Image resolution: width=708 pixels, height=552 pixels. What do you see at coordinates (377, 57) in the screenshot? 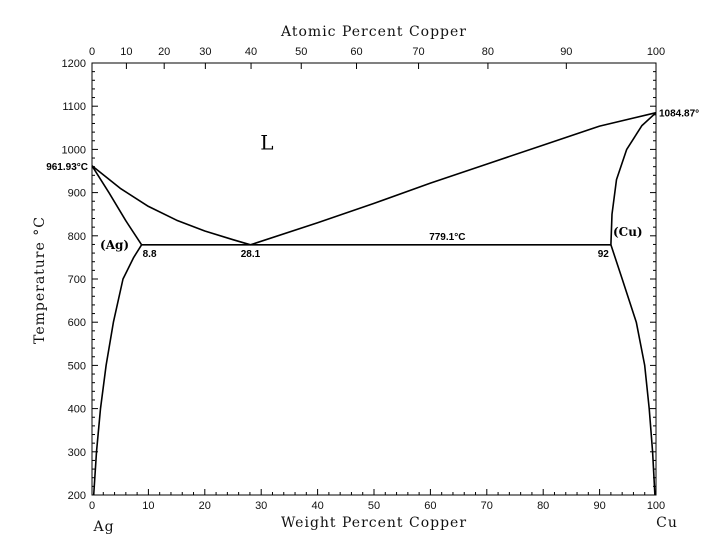
I see `x-axis-top: 0 10 20 30 40 50 60 70 80 90 100` at bounding box center [377, 57].